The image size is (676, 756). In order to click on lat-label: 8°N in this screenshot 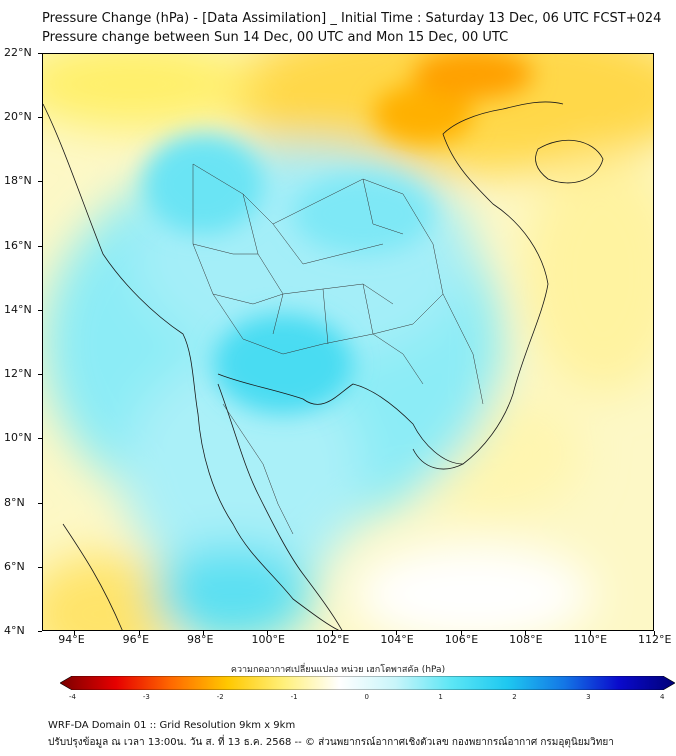, I will do `click(14, 502)`.